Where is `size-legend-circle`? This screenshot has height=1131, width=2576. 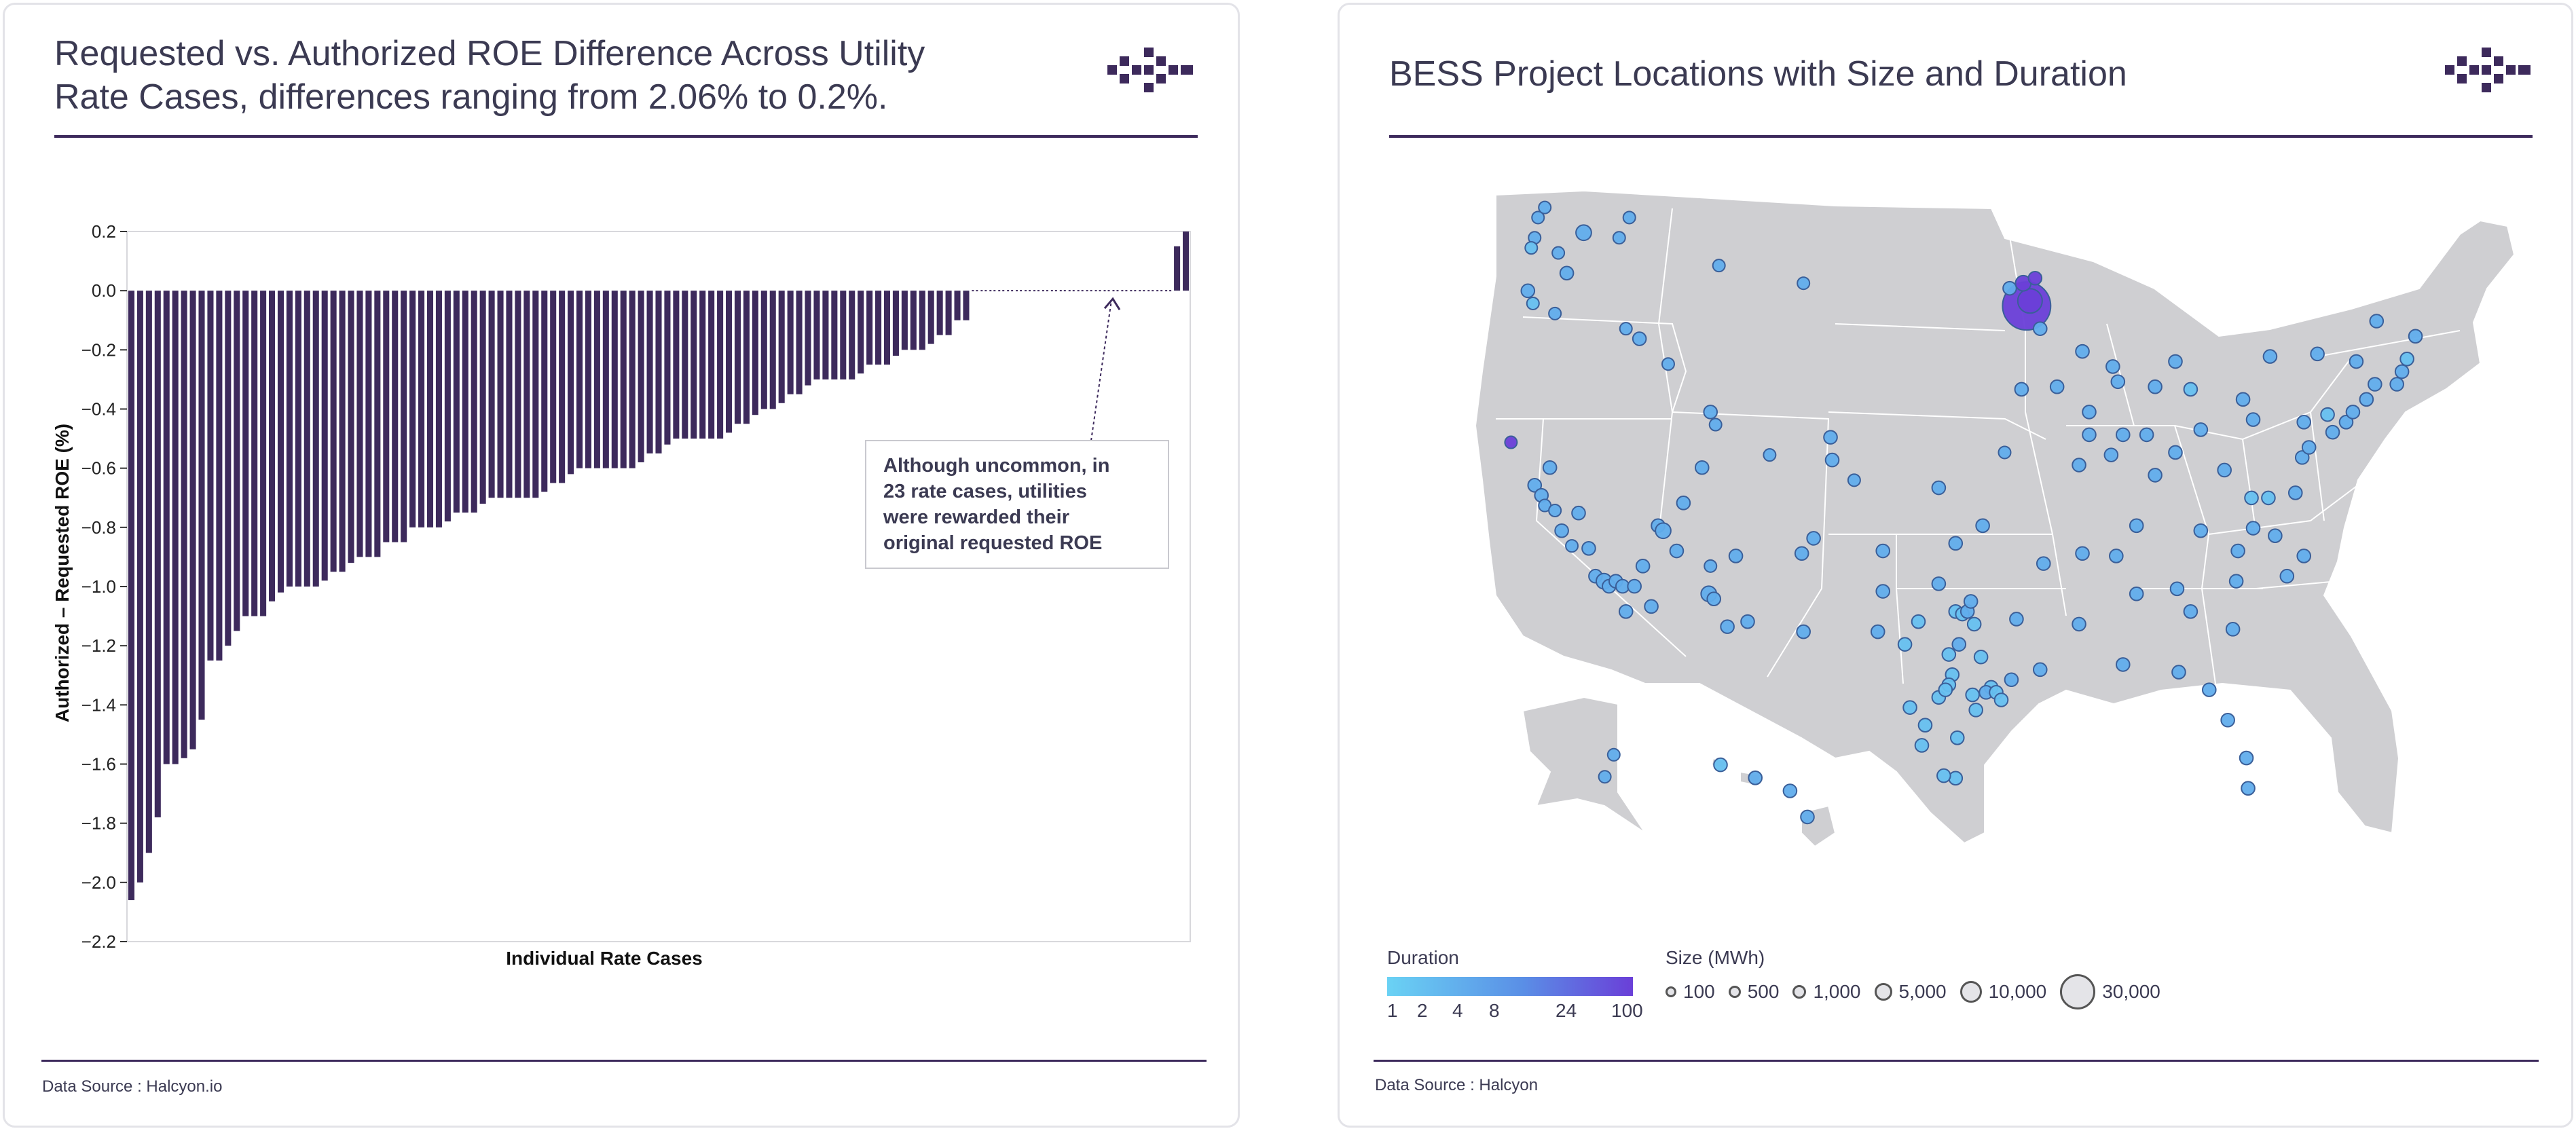 size-legend-circle is located at coordinates (2078, 991).